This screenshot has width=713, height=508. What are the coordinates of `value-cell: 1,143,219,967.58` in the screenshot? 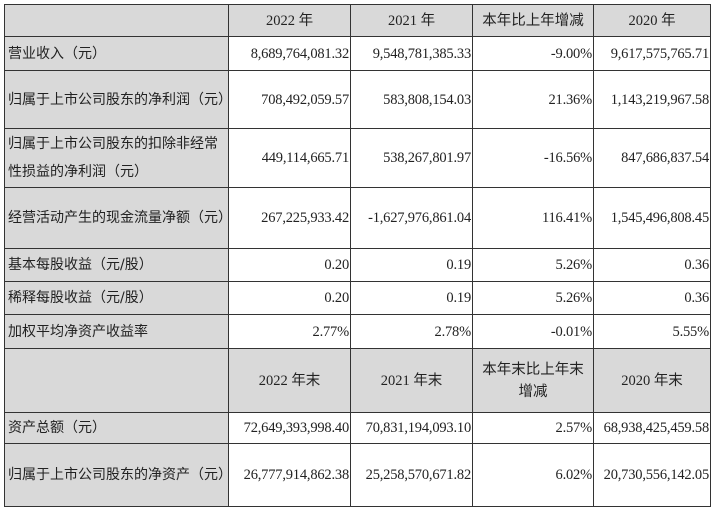 It's located at (652, 99).